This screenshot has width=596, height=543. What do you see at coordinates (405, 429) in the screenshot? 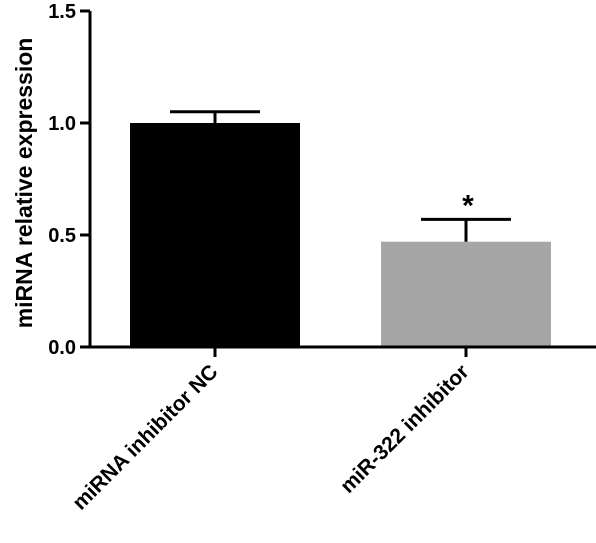
I see `x-tick-label: miR-322 inhibitor` at bounding box center [405, 429].